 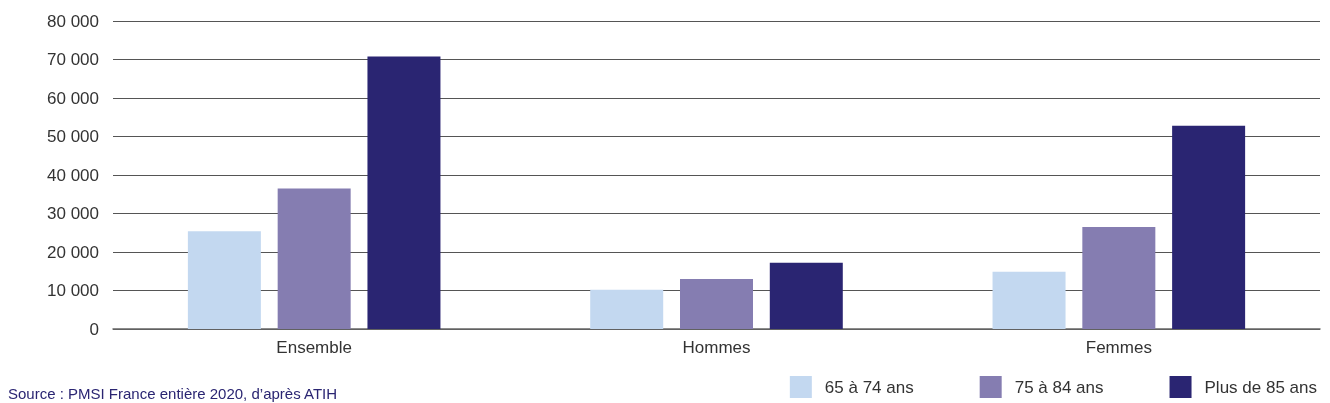 I want to click on y-tick-label: 40 000, so click(x=73, y=175).